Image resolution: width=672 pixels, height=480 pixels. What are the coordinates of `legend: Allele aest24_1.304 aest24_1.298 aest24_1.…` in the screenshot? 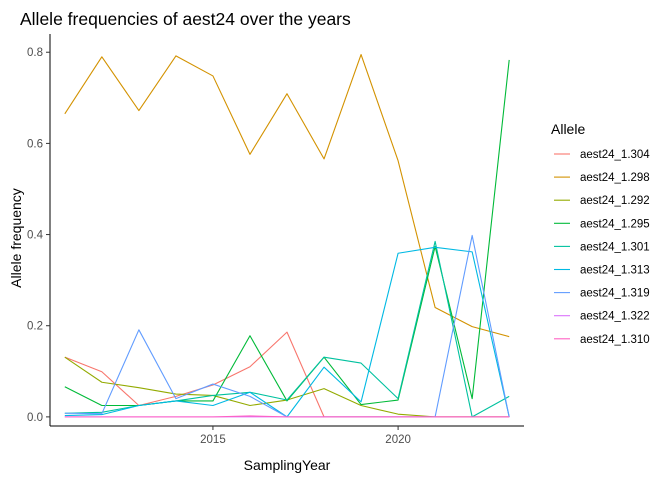 It's located at (600, 233).